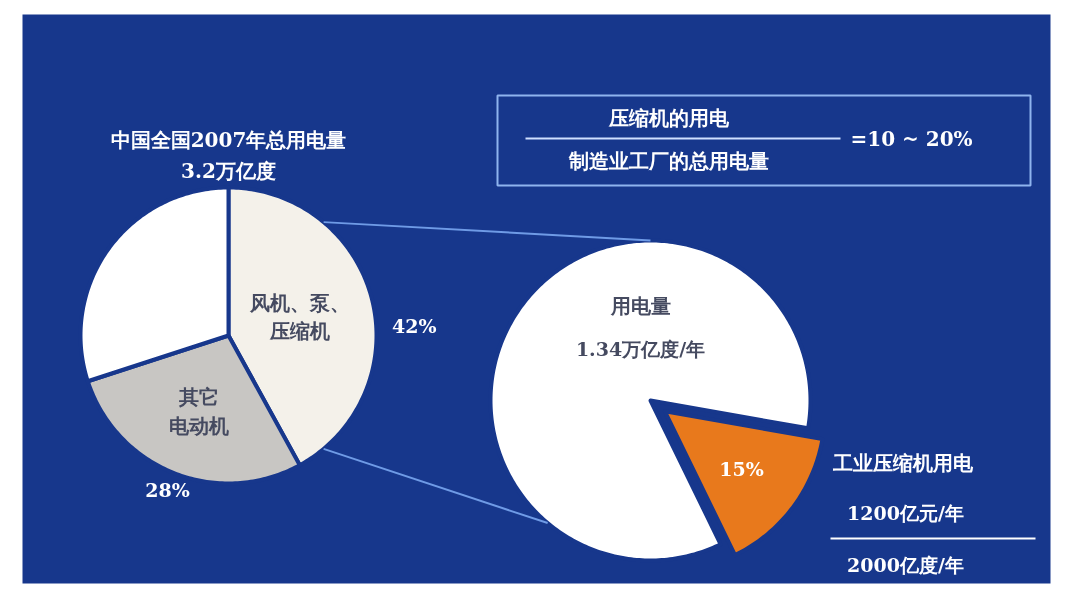 This screenshot has height=601, width=1069. I want to click on slice-label: 其它电动机, so click(198, 411).